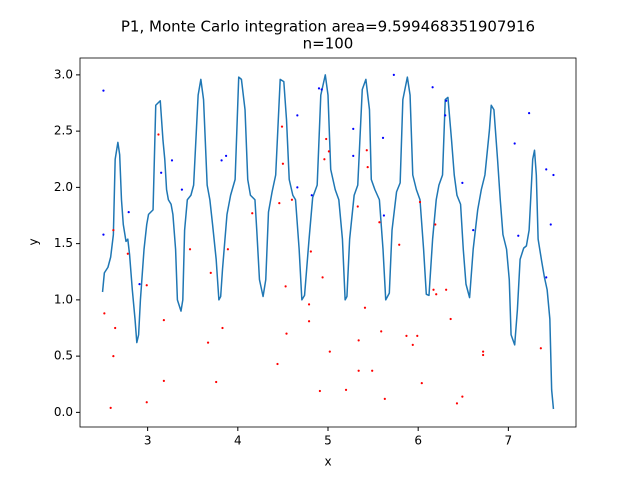 The image size is (640, 480). What do you see at coordinates (509, 441) in the screenshot?
I see `x-tick-label: 7` at bounding box center [509, 441].